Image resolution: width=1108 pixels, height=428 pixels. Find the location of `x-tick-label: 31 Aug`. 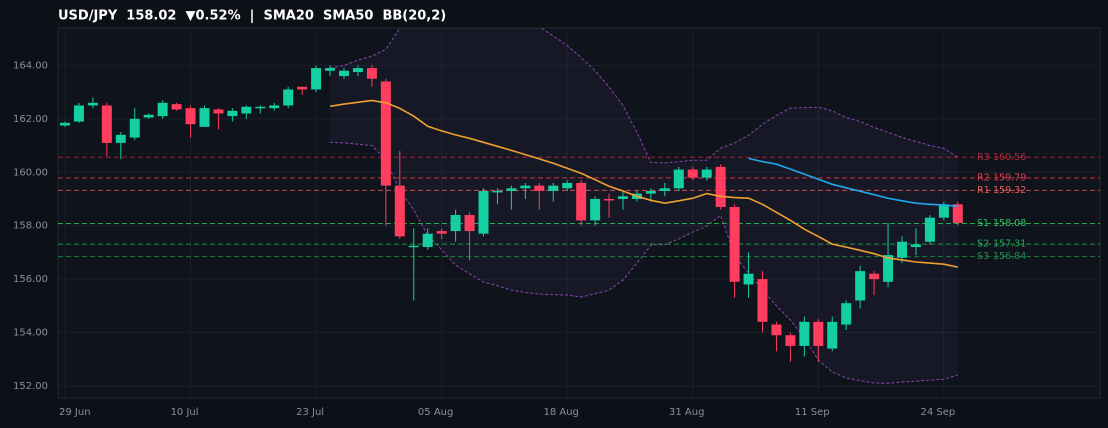

x-tick-label: 31 Aug is located at coordinates (686, 412).